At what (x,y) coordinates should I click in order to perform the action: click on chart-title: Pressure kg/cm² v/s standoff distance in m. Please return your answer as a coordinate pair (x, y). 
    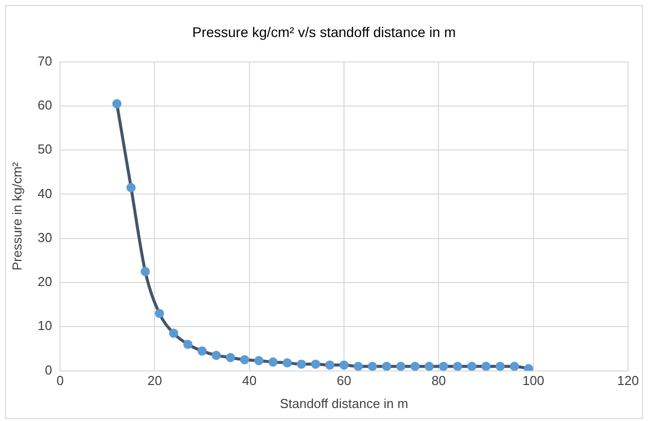
    Looking at the image, I should click on (324, 32).